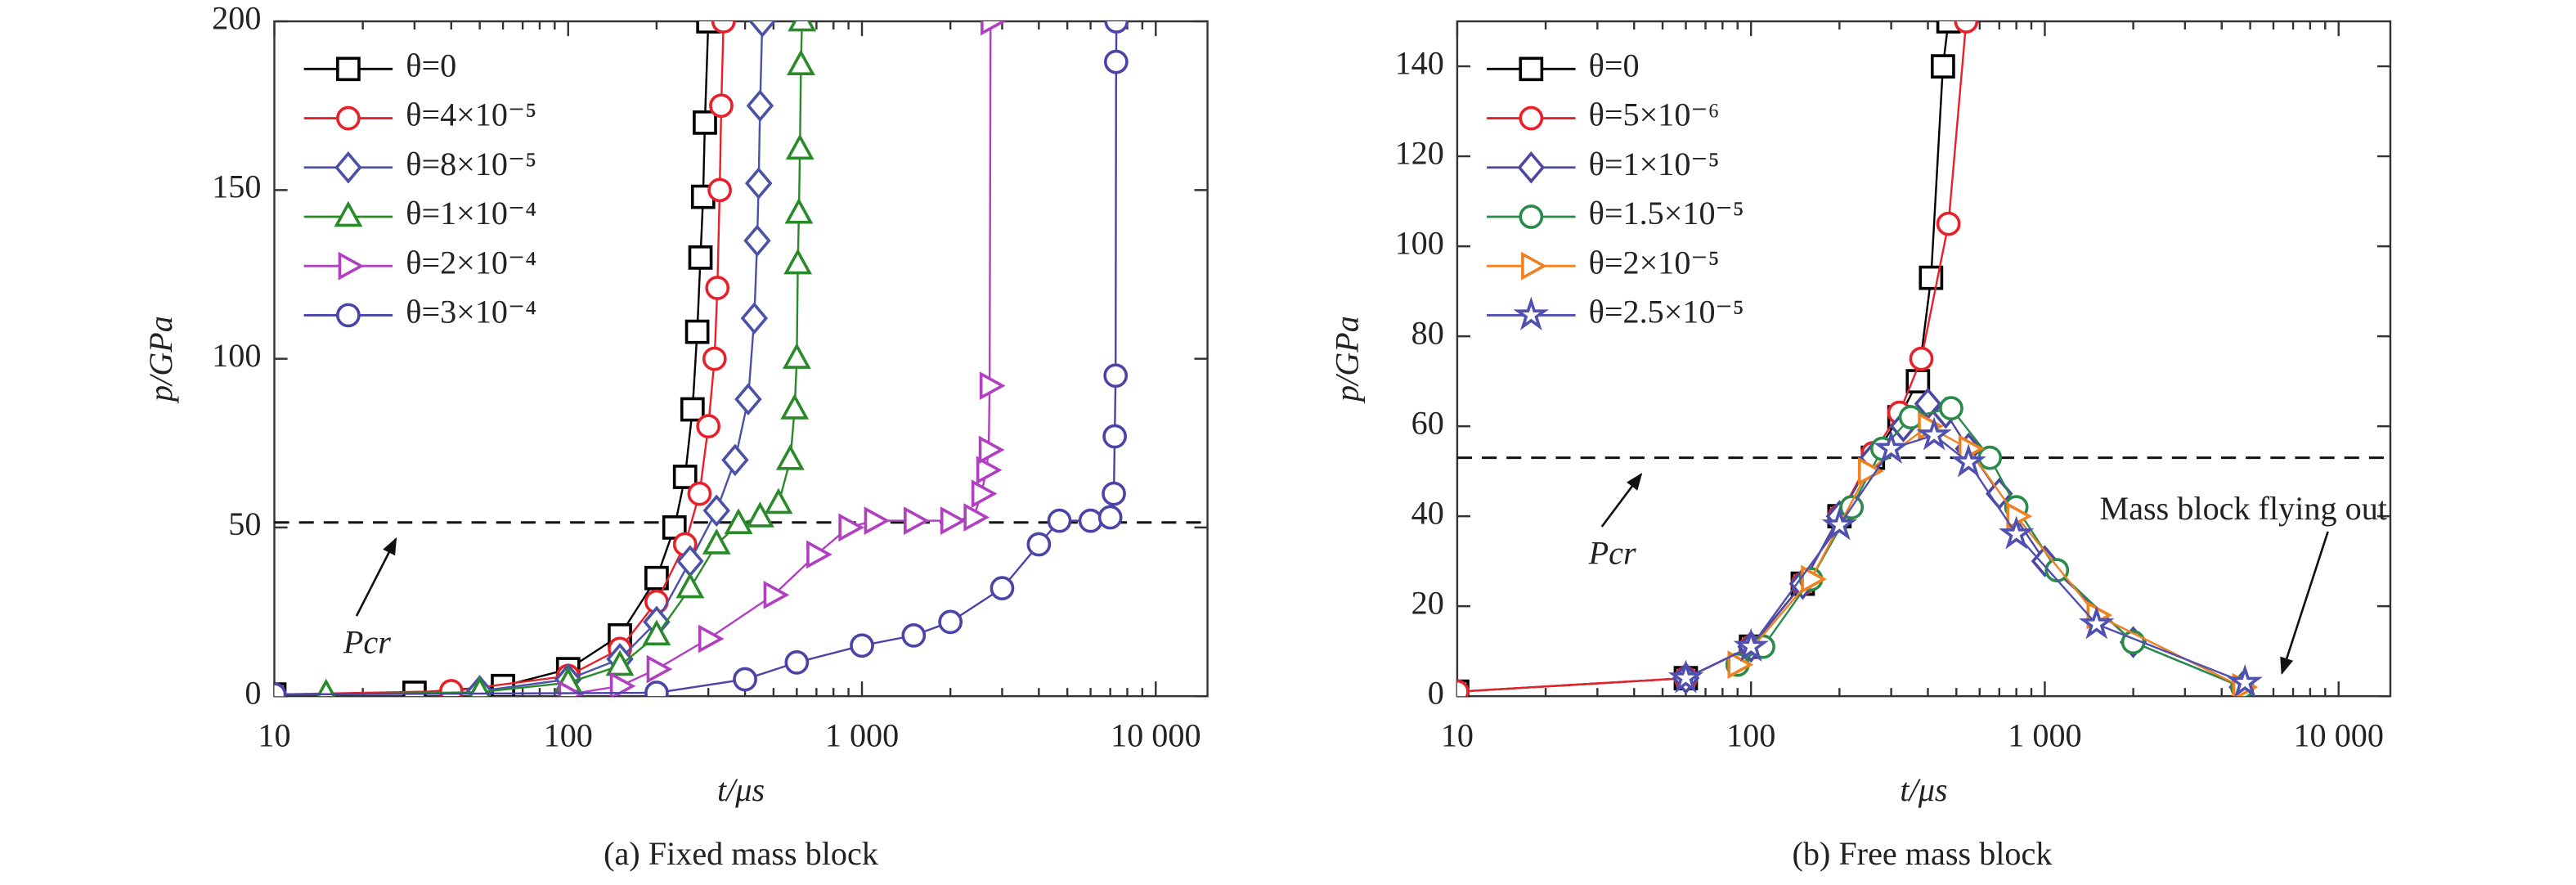 This screenshot has height=885, width=2576. What do you see at coordinates (236, 18) in the screenshot?
I see `y-tick-label: 200` at bounding box center [236, 18].